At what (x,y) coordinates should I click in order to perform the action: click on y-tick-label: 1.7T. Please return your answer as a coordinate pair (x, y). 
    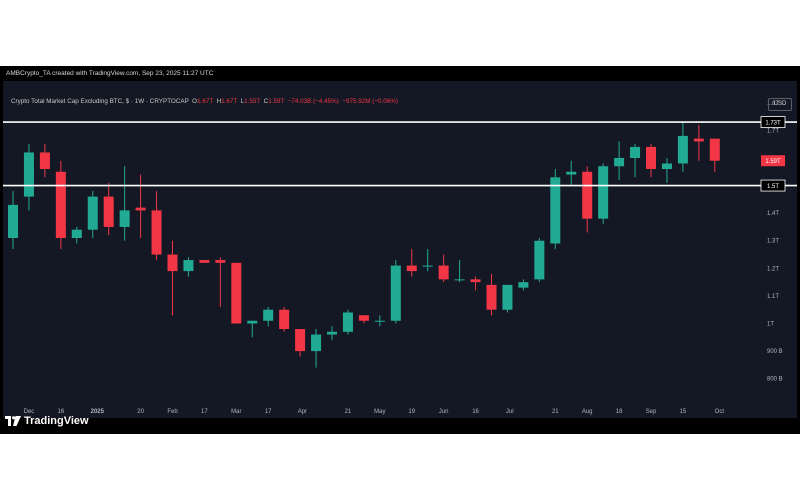
    Looking at the image, I should click on (773, 131).